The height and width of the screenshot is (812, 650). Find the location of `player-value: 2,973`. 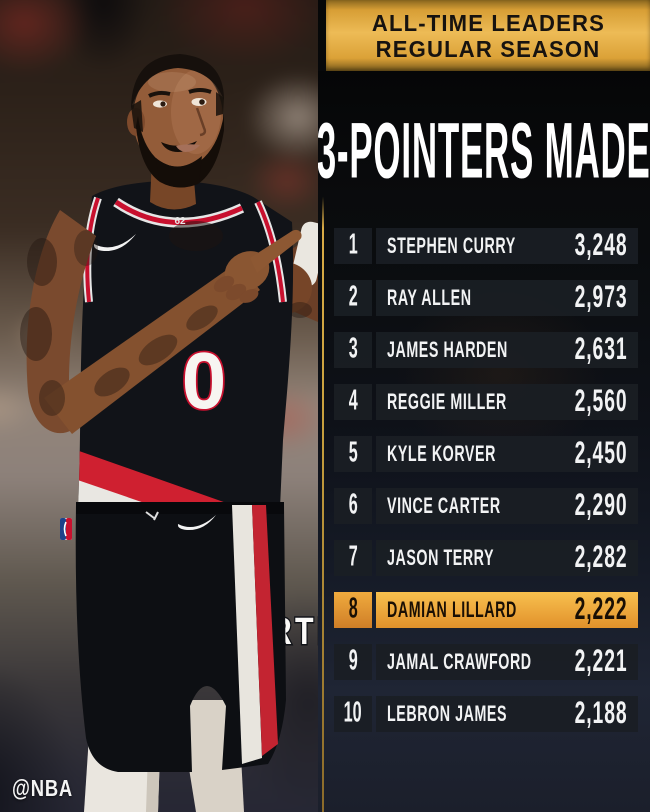

player-value: 2,973 is located at coordinates (601, 297).